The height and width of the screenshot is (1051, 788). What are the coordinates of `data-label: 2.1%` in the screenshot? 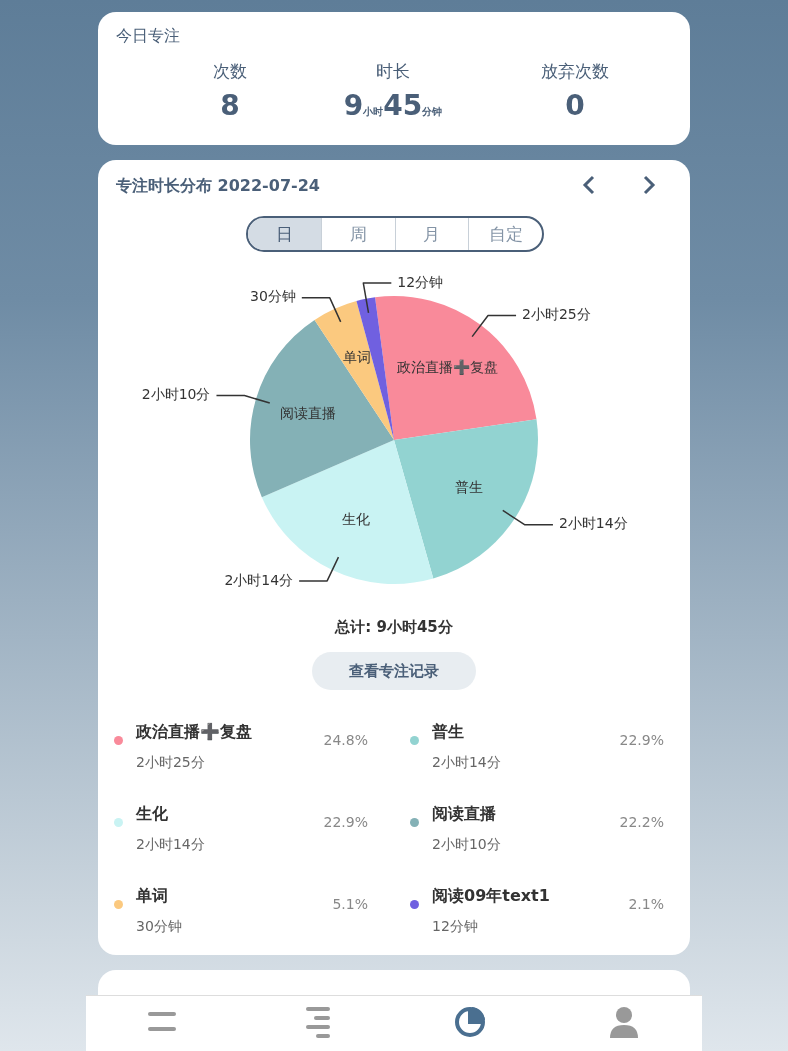 It's located at (646, 904).